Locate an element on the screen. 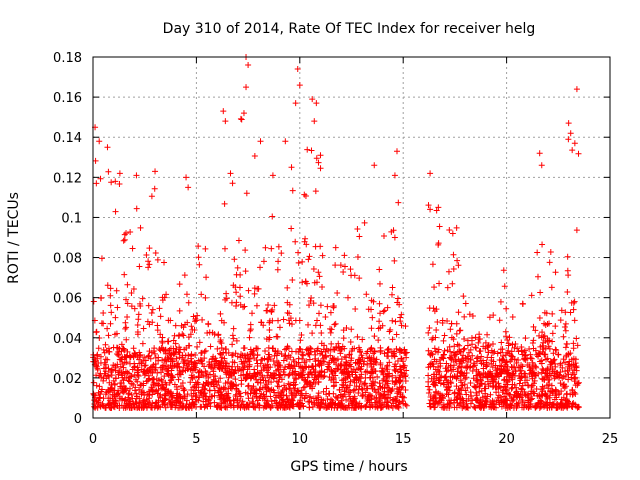  data-point-1932 is located at coordinates (136, 208).